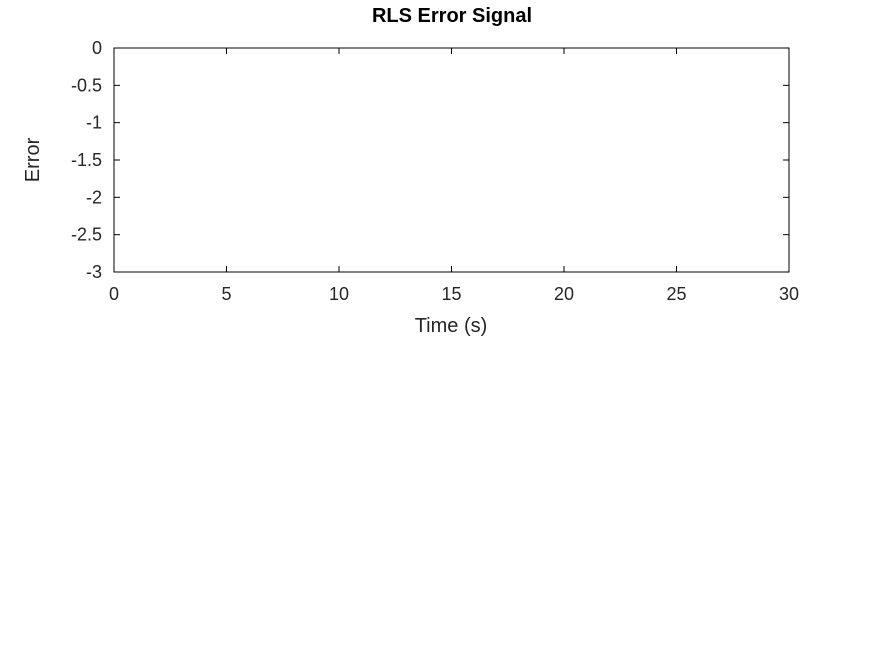 The height and width of the screenshot is (654, 871). Describe the element at coordinates (86, 235) in the screenshot. I see `y-tick-label: -2.5` at that location.